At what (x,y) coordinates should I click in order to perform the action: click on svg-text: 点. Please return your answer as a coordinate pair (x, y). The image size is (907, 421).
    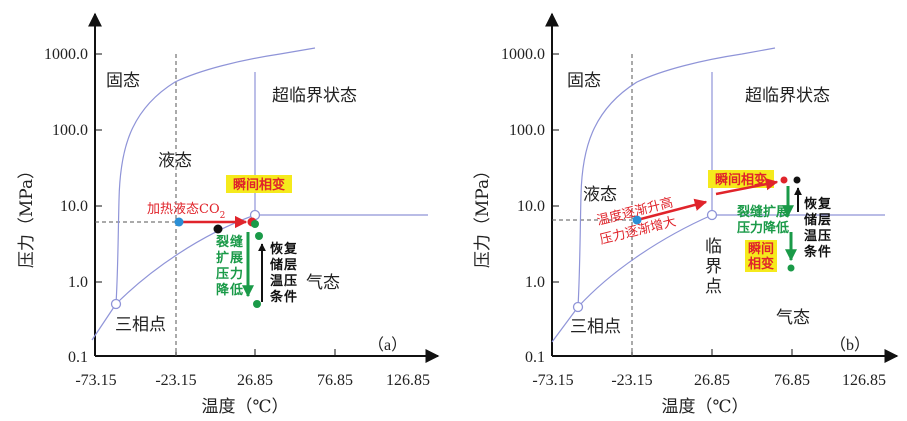
    Looking at the image, I should click on (713, 287).